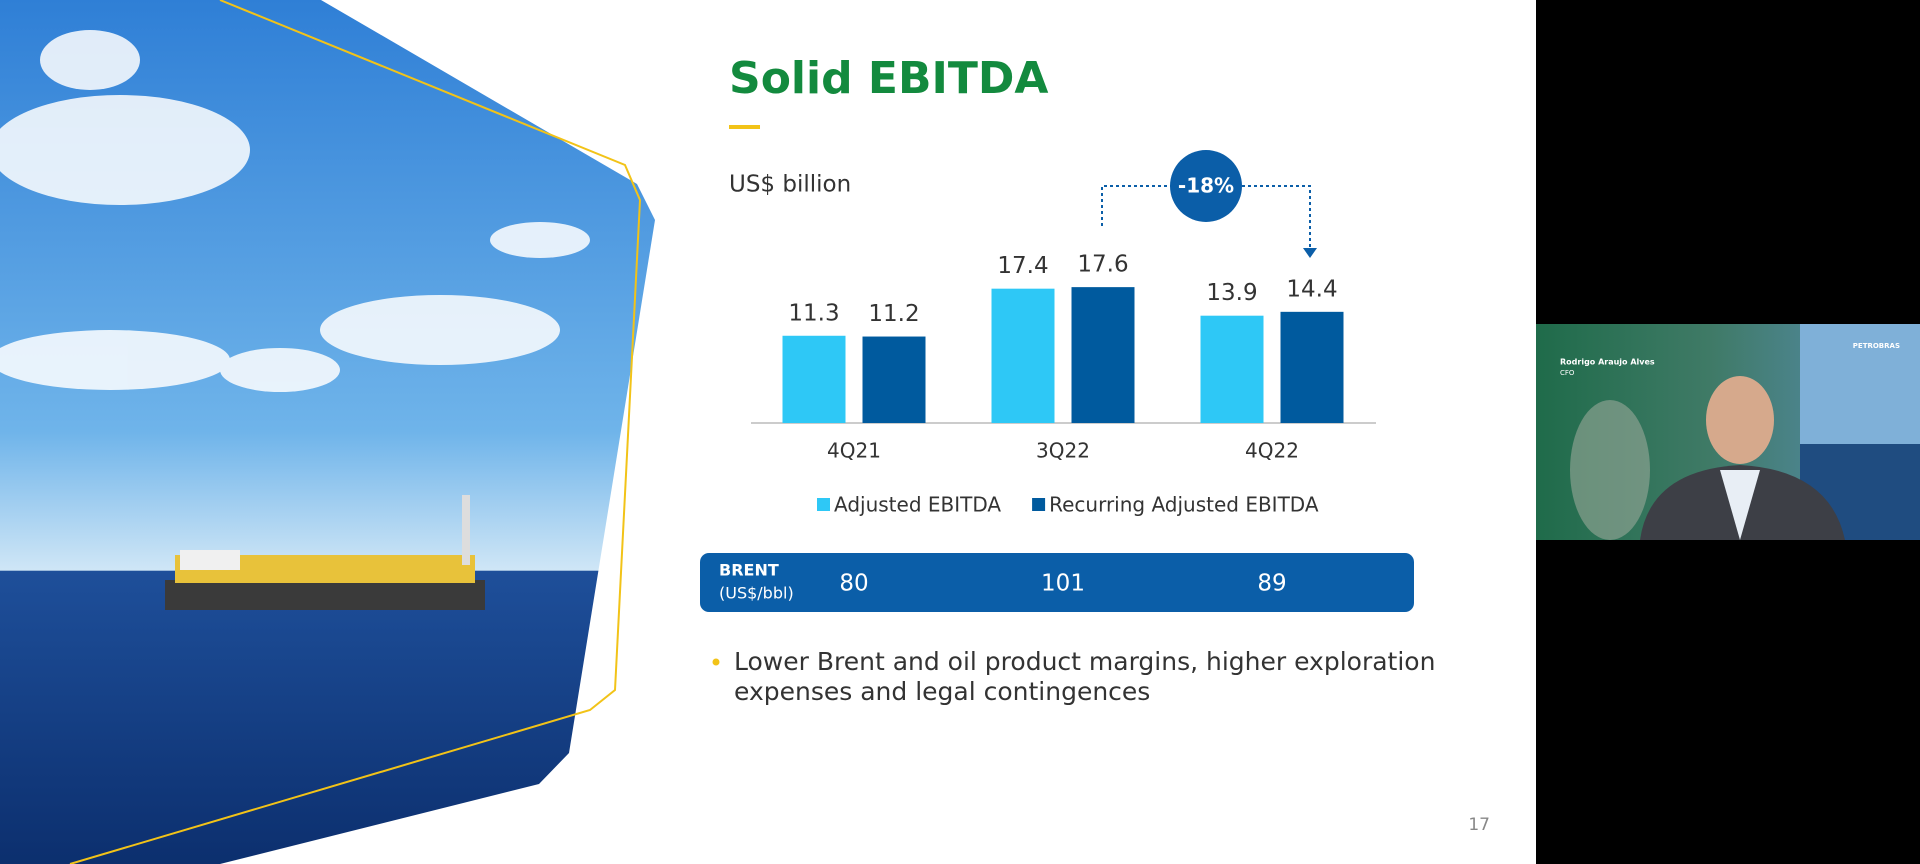 Image resolution: width=1920 pixels, height=864 pixels. What do you see at coordinates (790, 185) in the screenshot?
I see `unit-label: US$ billion` at bounding box center [790, 185].